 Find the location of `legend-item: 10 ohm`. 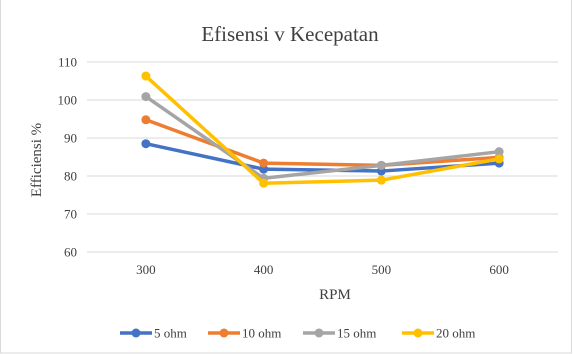

legend-item: 10 ohm is located at coordinates (244, 333).